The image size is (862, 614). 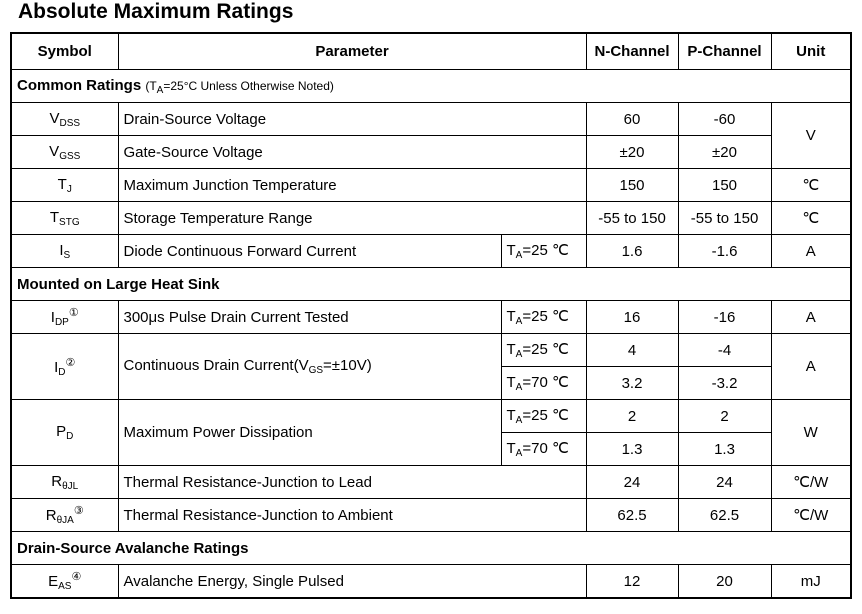 I want to click on text: Continuous Drain Current(V, so click(x=216, y=365).